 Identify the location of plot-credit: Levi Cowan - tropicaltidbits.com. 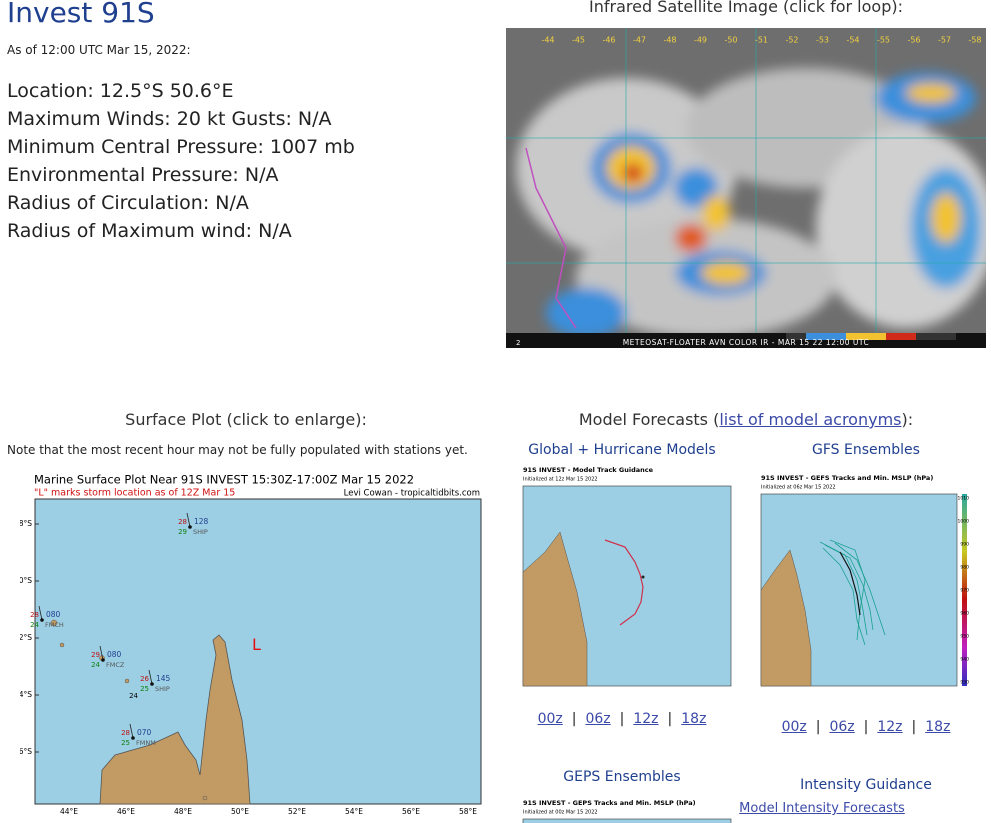
(412, 494).